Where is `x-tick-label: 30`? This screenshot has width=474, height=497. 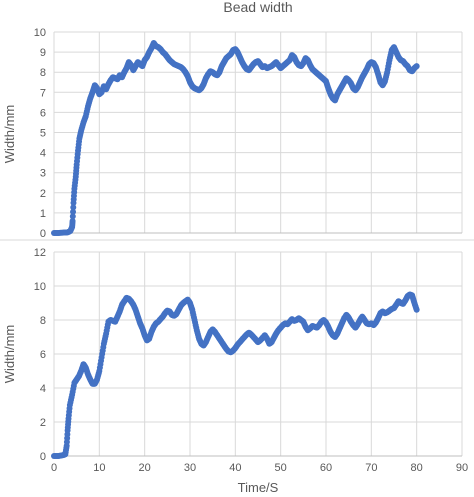 x-tick-label: 30 is located at coordinates (190, 468).